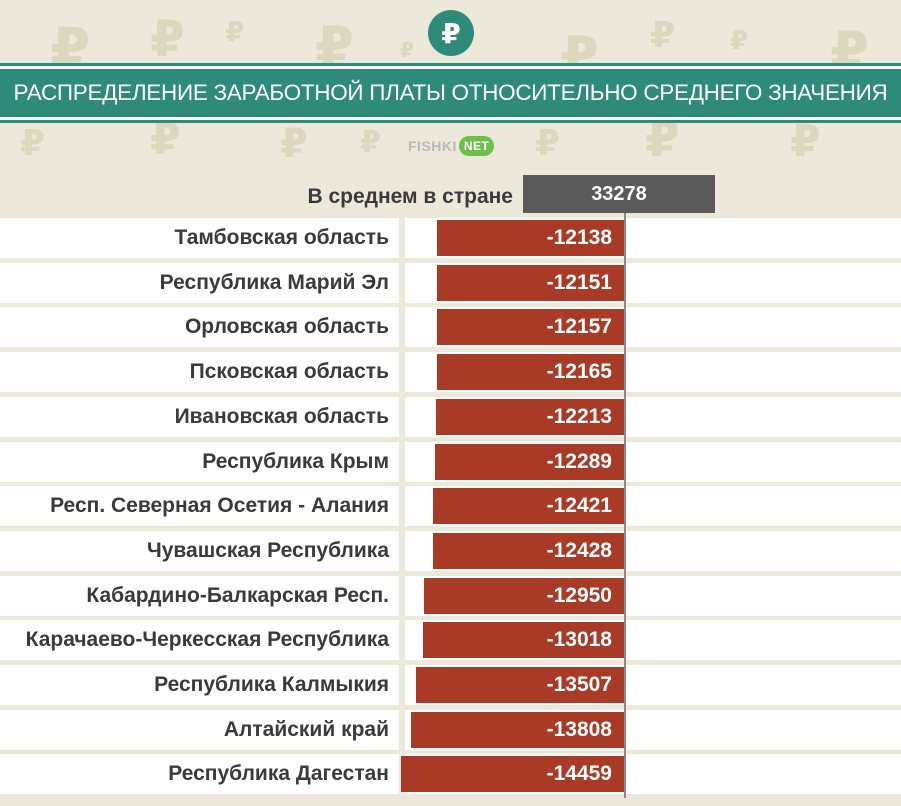 The width and height of the screenshot is (901, 806). What do you see at coordinates (267, 550) in the screenshot?
I see `category-label: Чувашская Республика` at bounding box center [267, 550].